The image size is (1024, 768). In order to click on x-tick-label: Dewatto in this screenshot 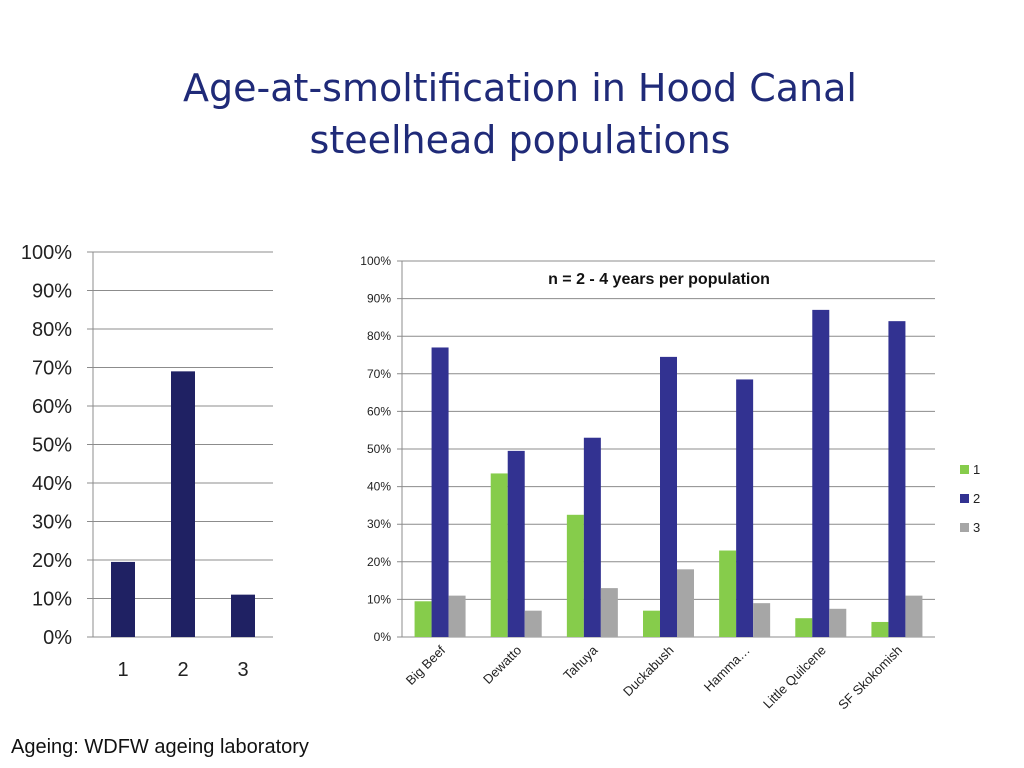, I will do `click(502, 665)`.